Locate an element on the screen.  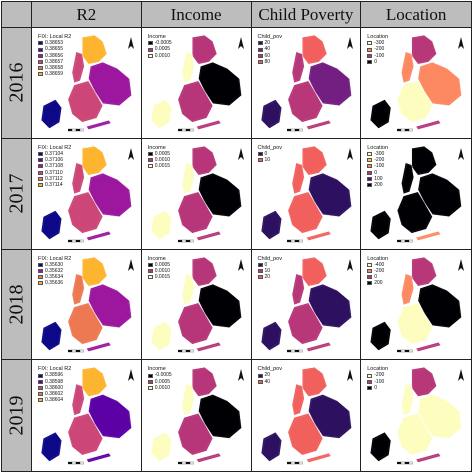
row-header-2016: 2016 is located at coordinates (17, 83).